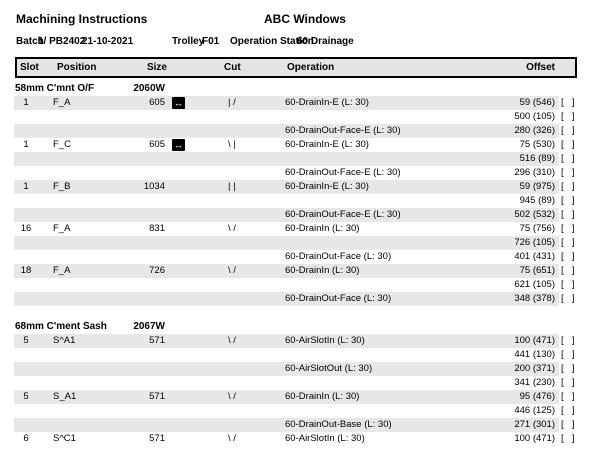  I want to click on table-row: 446 (125) [ ], so click(300, 411).